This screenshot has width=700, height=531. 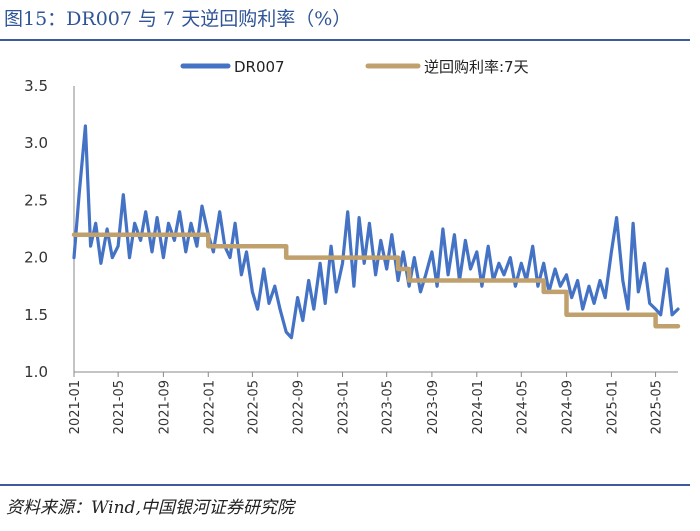 I want to click on x-tick-label: 2021-01, so click(x=75, y=407).